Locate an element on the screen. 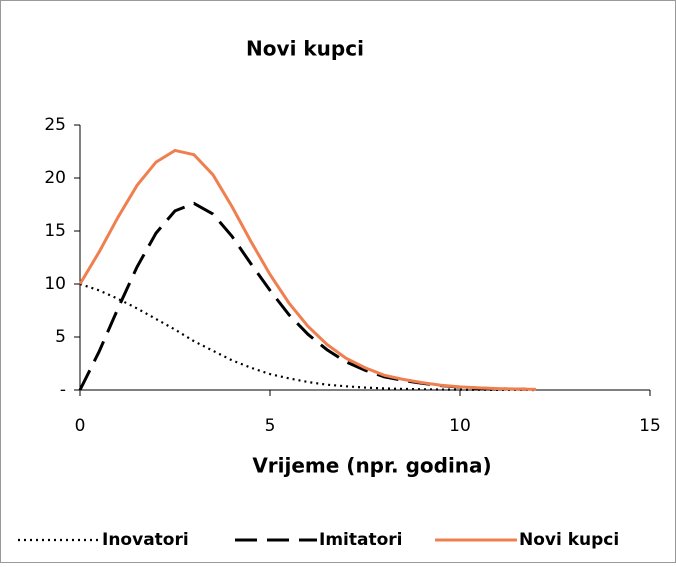 Image resolution: width=676 pixels, height=567 pixels. y-tick-label: 10 is located at coordinates (55, 284).